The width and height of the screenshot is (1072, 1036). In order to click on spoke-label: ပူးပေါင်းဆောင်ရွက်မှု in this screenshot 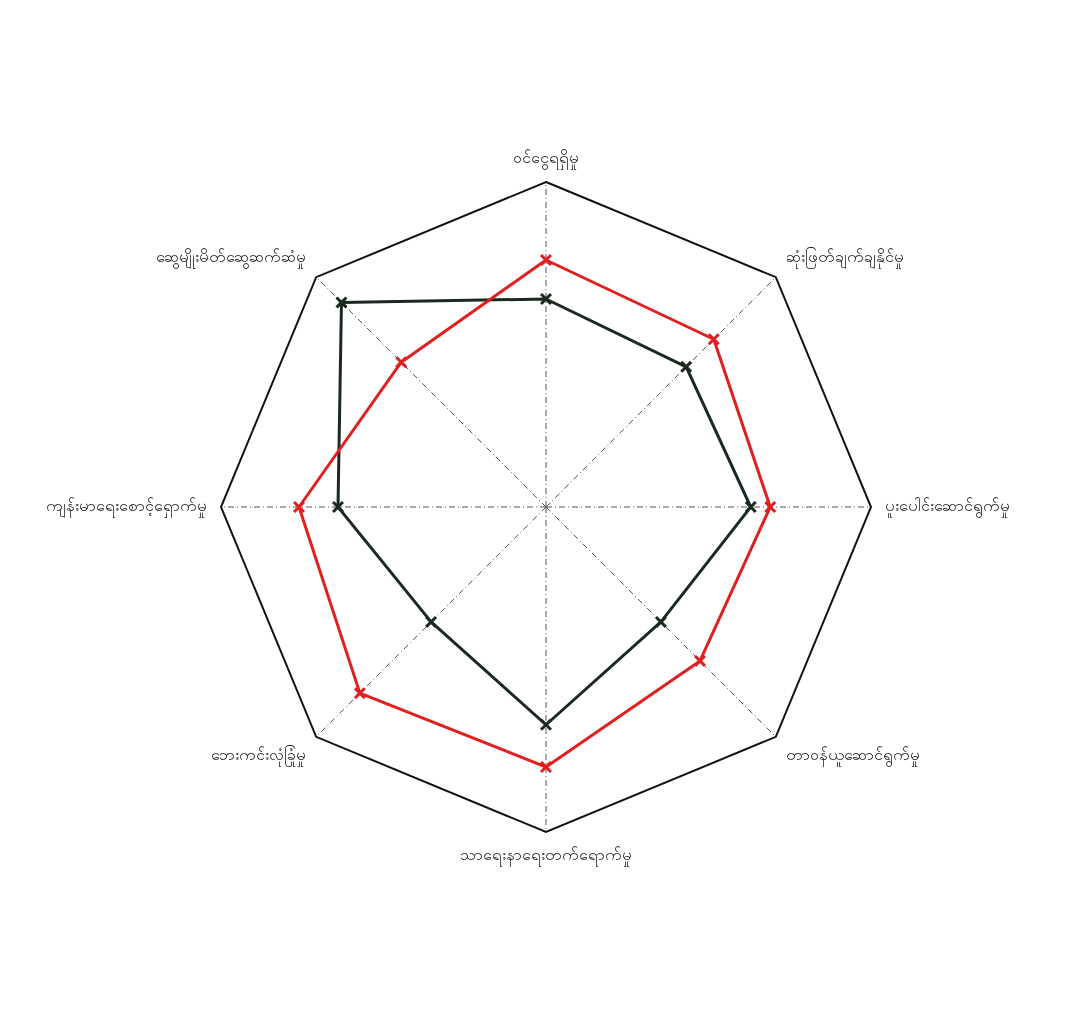, I will do `click(947, 507)`.